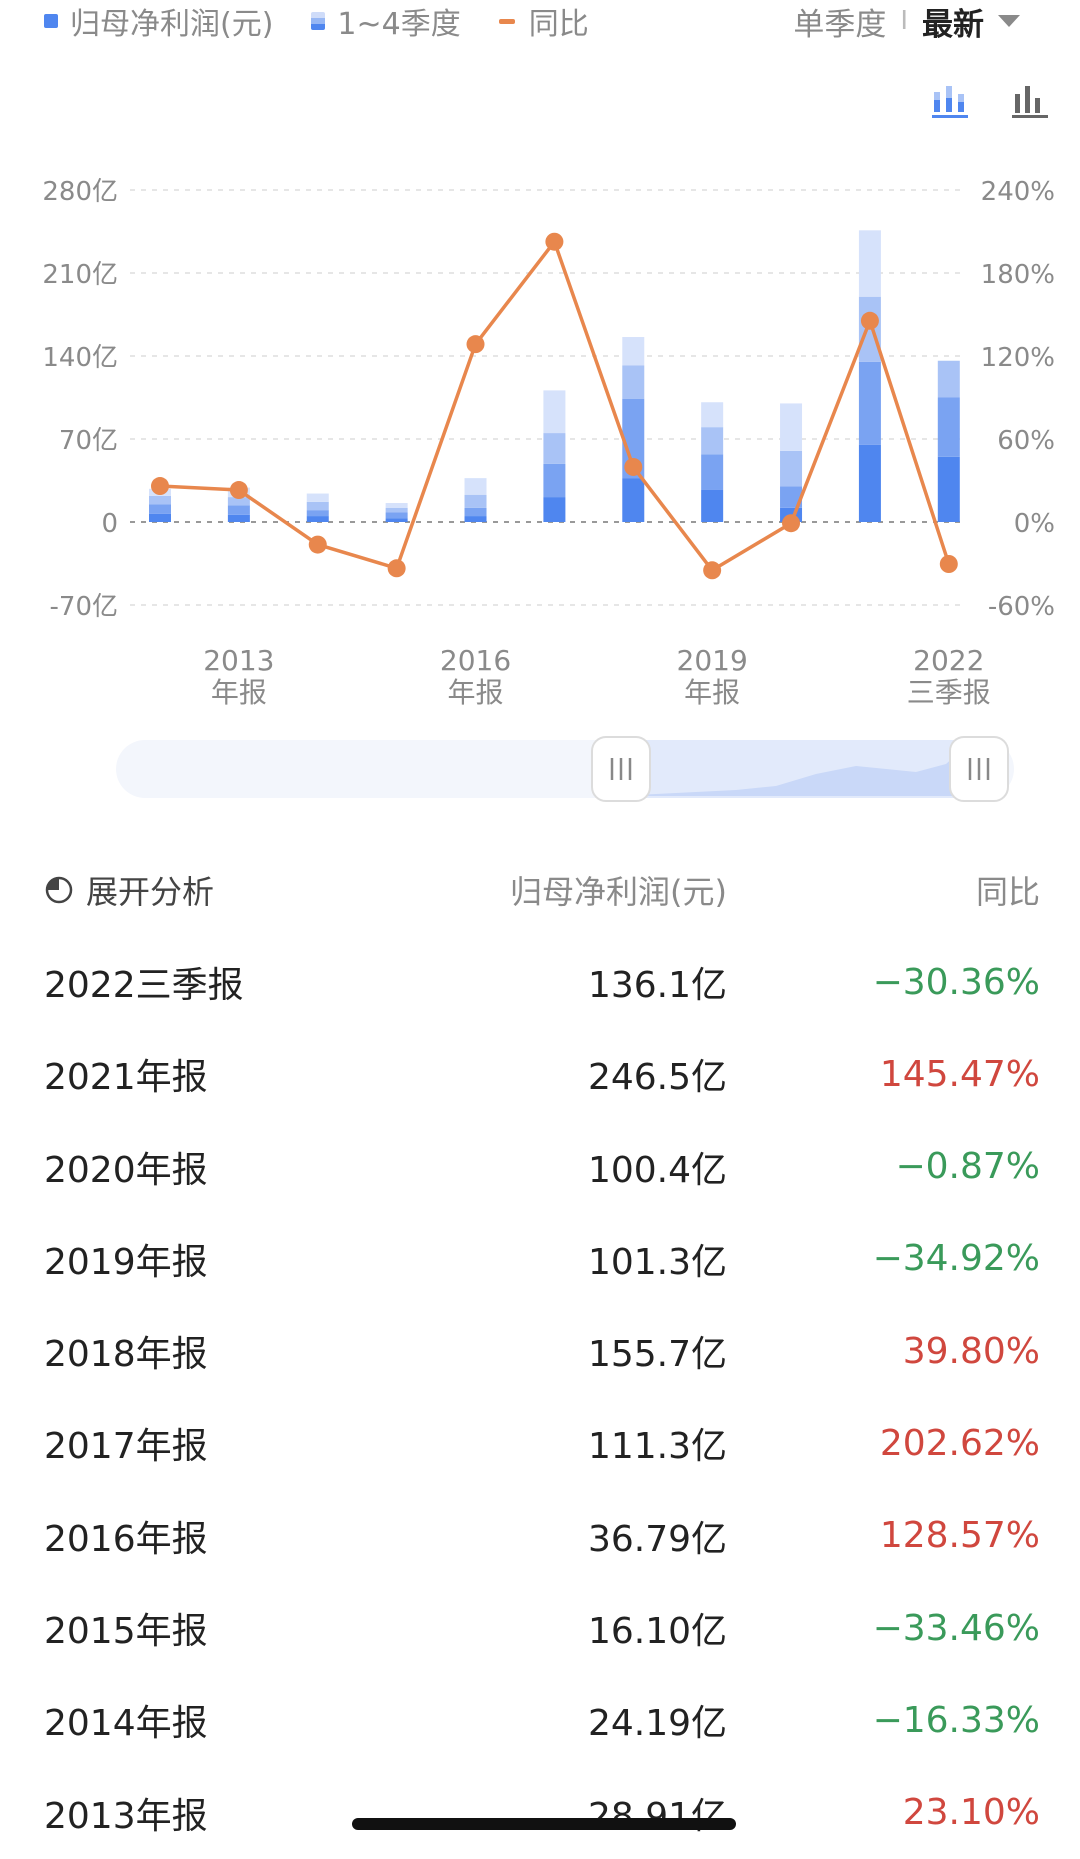 Image resolution: width=1080 pixels, height=1859 pixels. What do you see at coordinates (544, 1824) in the screenshot?
I see `home-indicator` at bounding box center [544, 1824].